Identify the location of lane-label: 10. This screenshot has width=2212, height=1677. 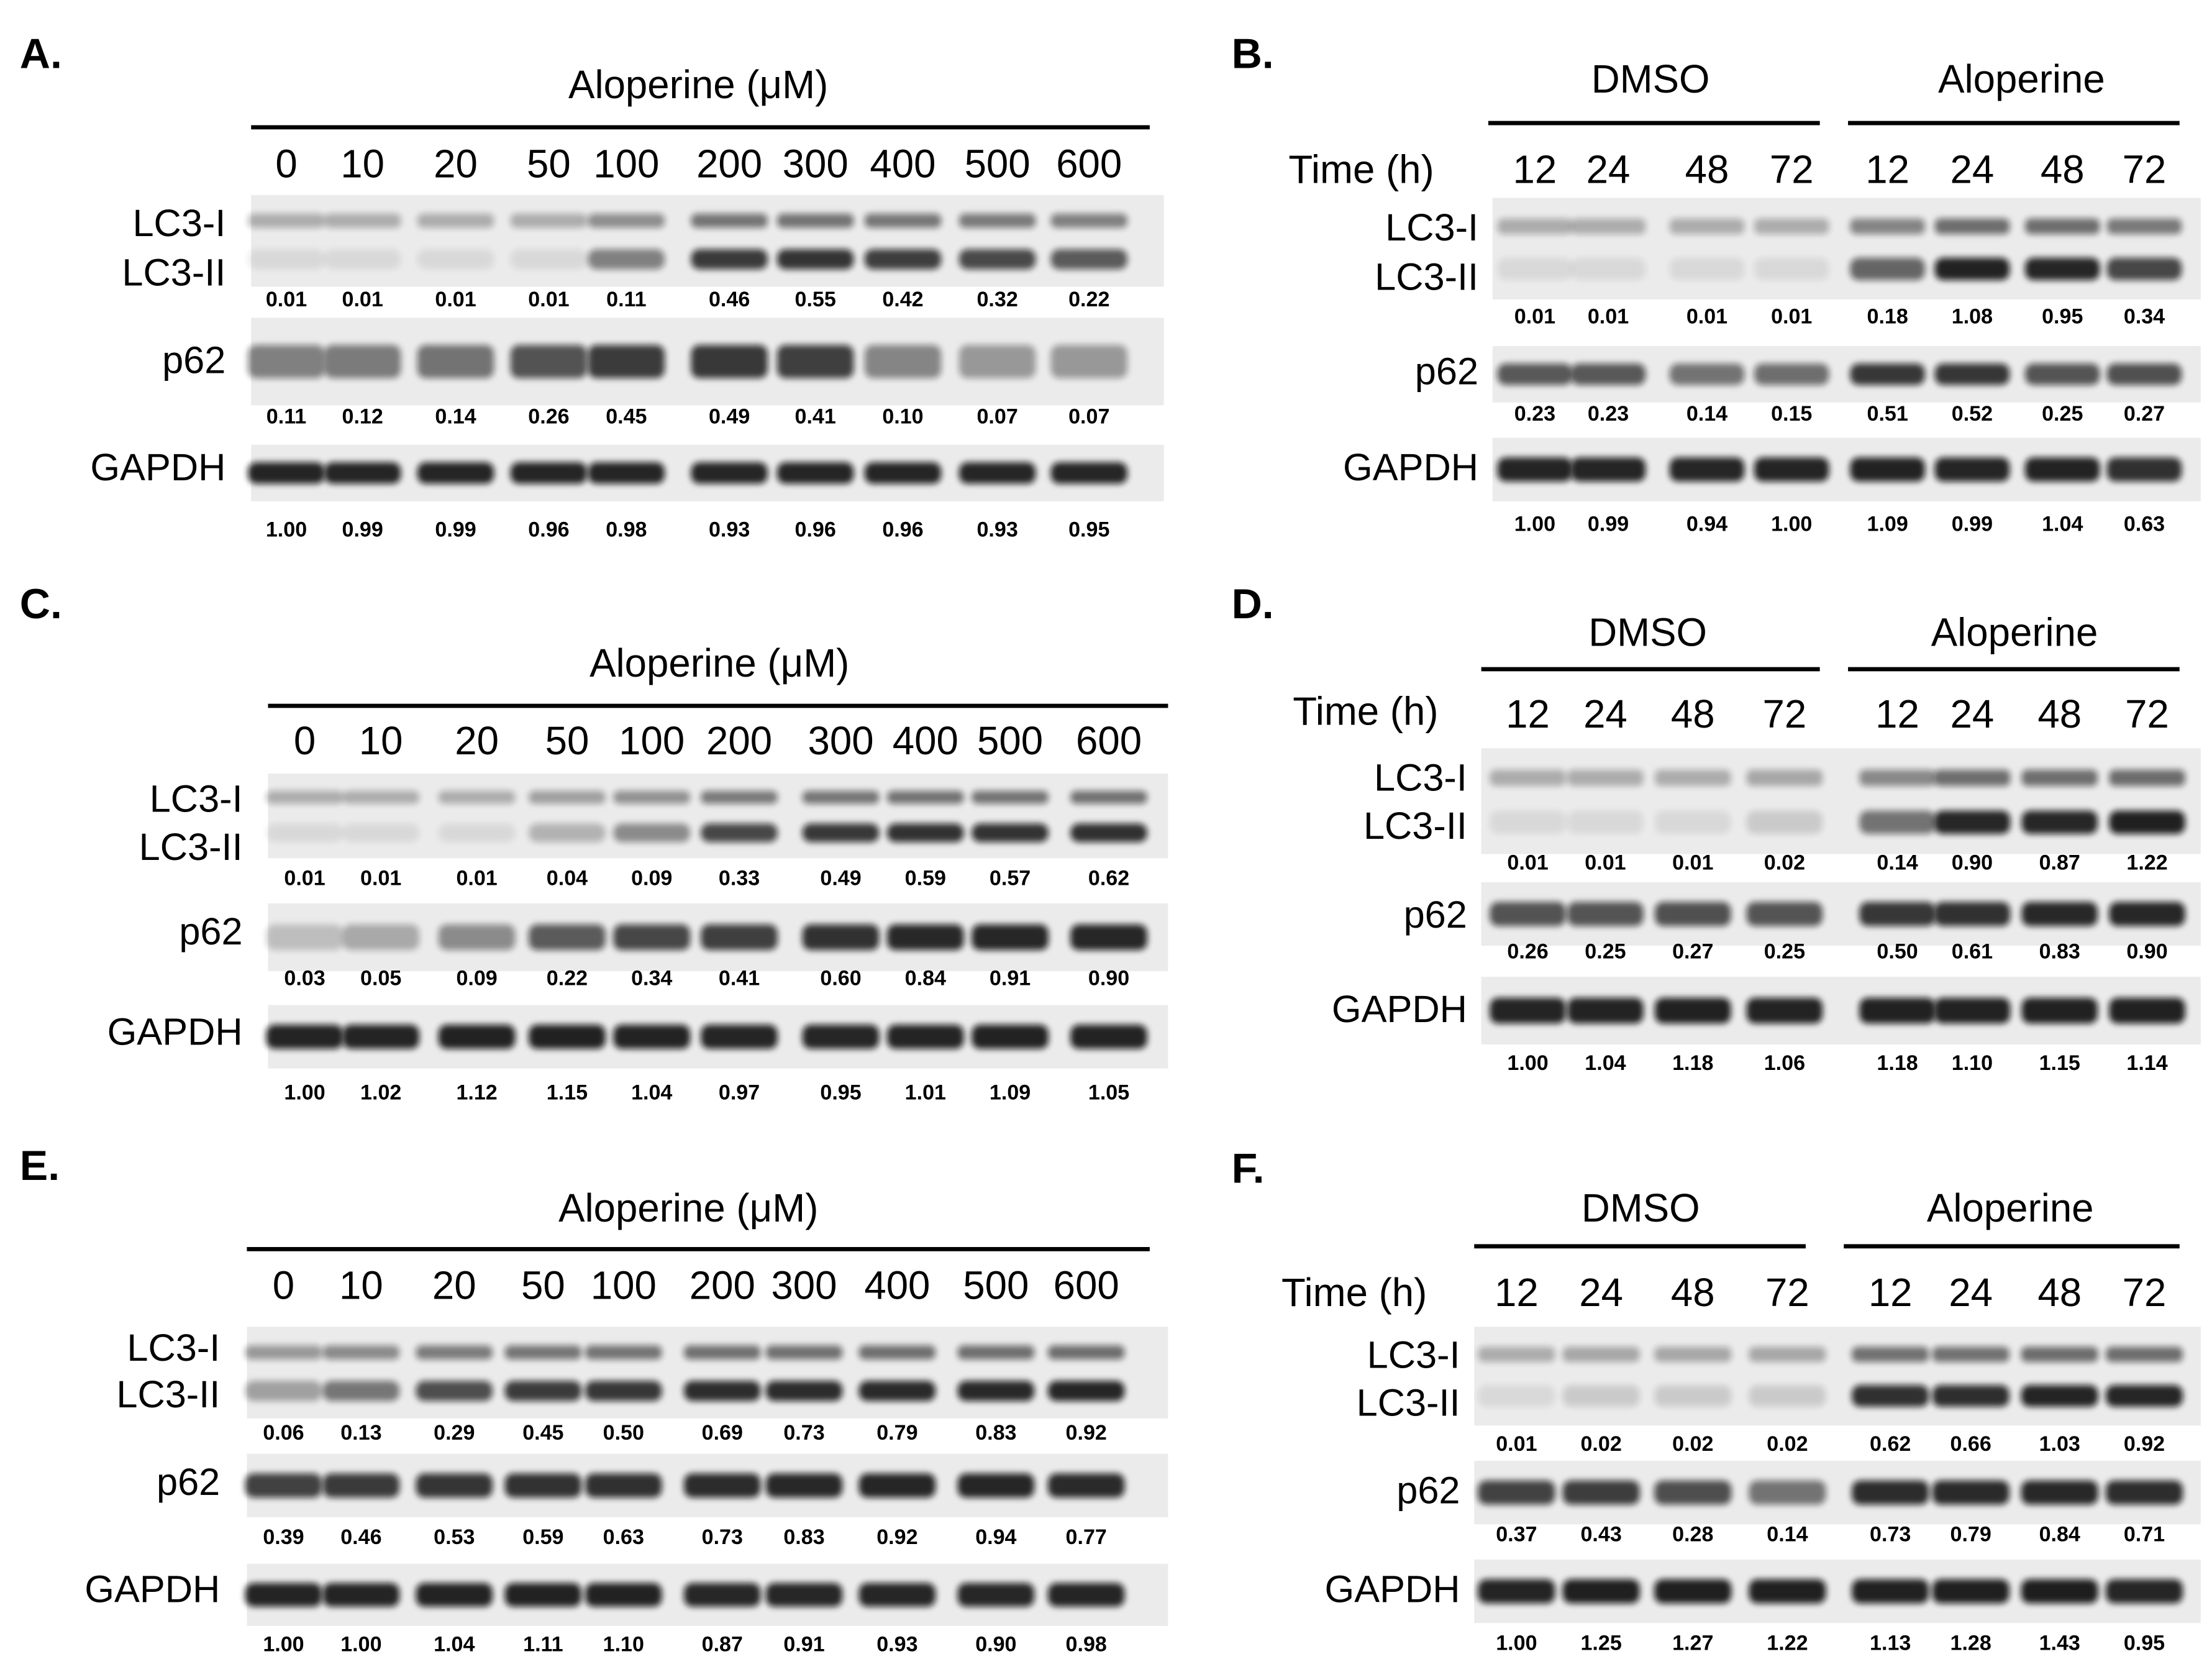
(362, 164).